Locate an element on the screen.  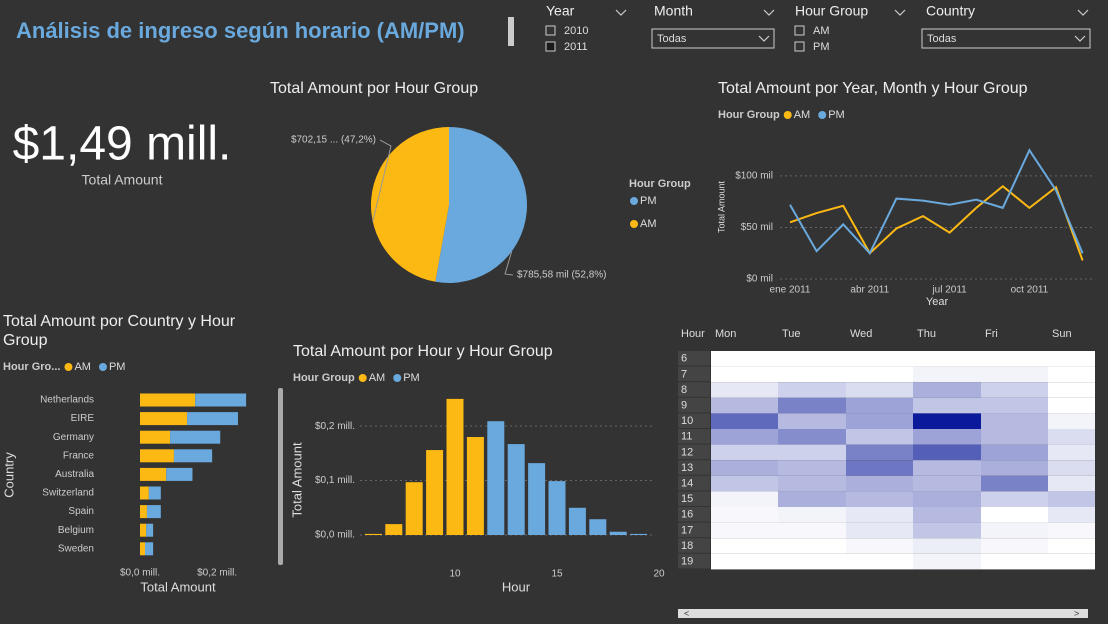
h-scrollbar is located at coordinates (883, 613).